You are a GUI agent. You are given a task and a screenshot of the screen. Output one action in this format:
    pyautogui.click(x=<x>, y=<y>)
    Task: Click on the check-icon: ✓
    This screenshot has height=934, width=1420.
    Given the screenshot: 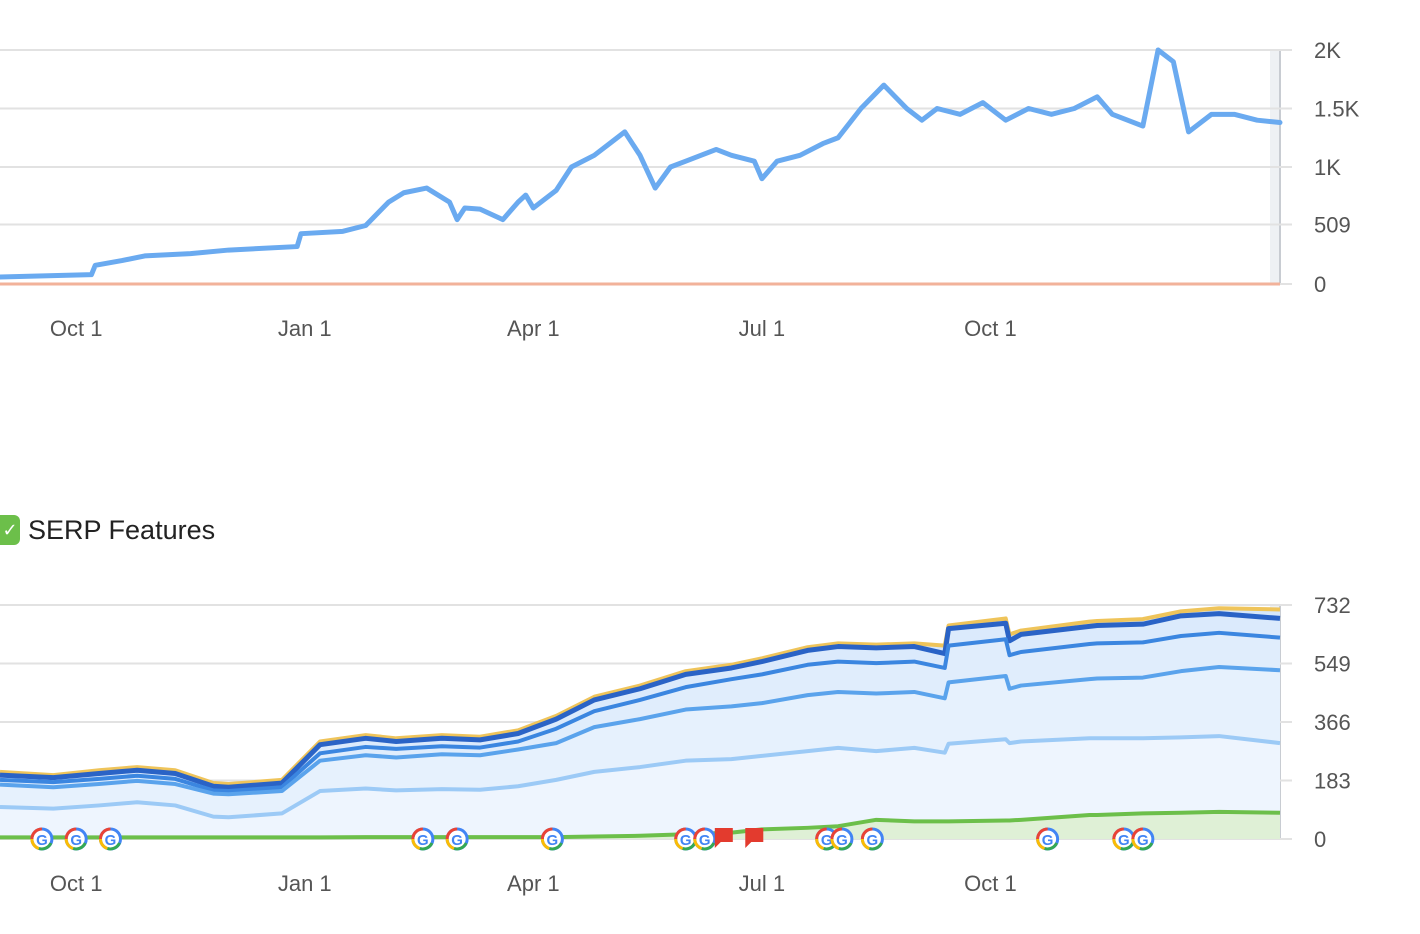 What is the action you would take?
    pyautogui.click(x=10, y=530)
    